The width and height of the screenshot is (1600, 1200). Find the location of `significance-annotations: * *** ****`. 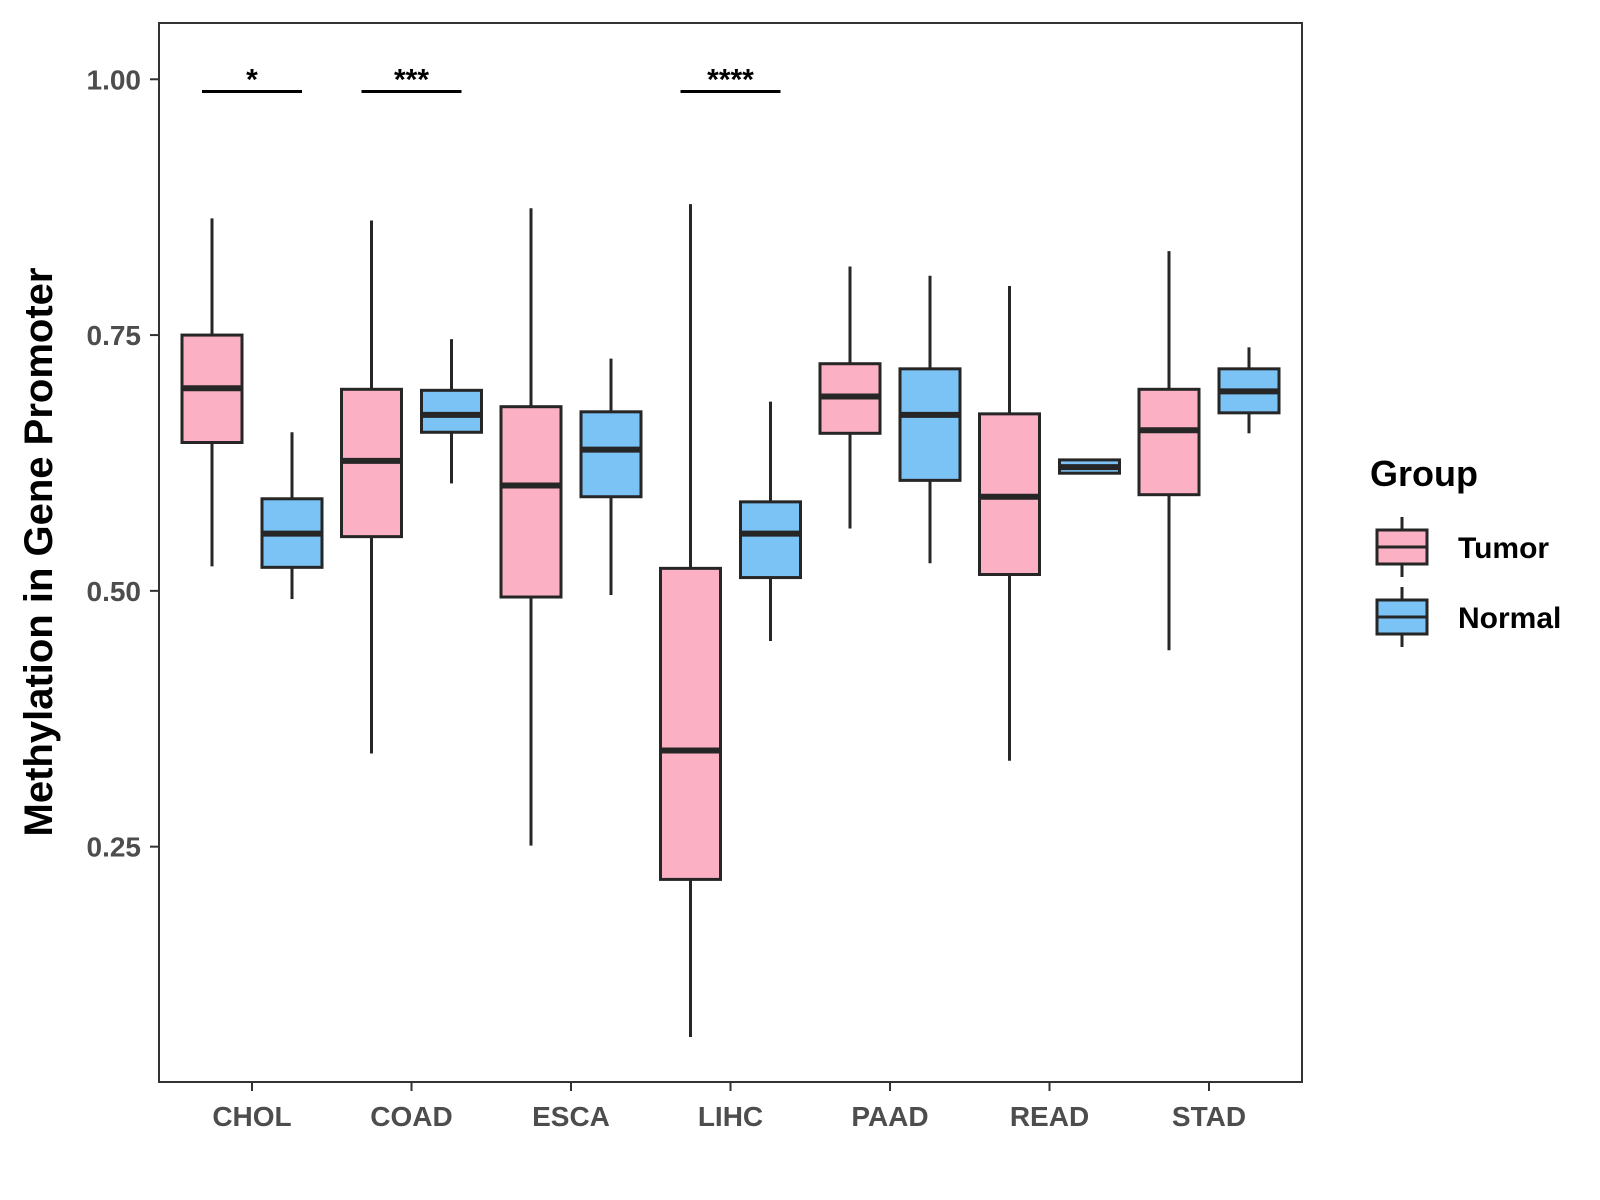

significance-annotations: * *** **** is located at coordinates (491, 80).